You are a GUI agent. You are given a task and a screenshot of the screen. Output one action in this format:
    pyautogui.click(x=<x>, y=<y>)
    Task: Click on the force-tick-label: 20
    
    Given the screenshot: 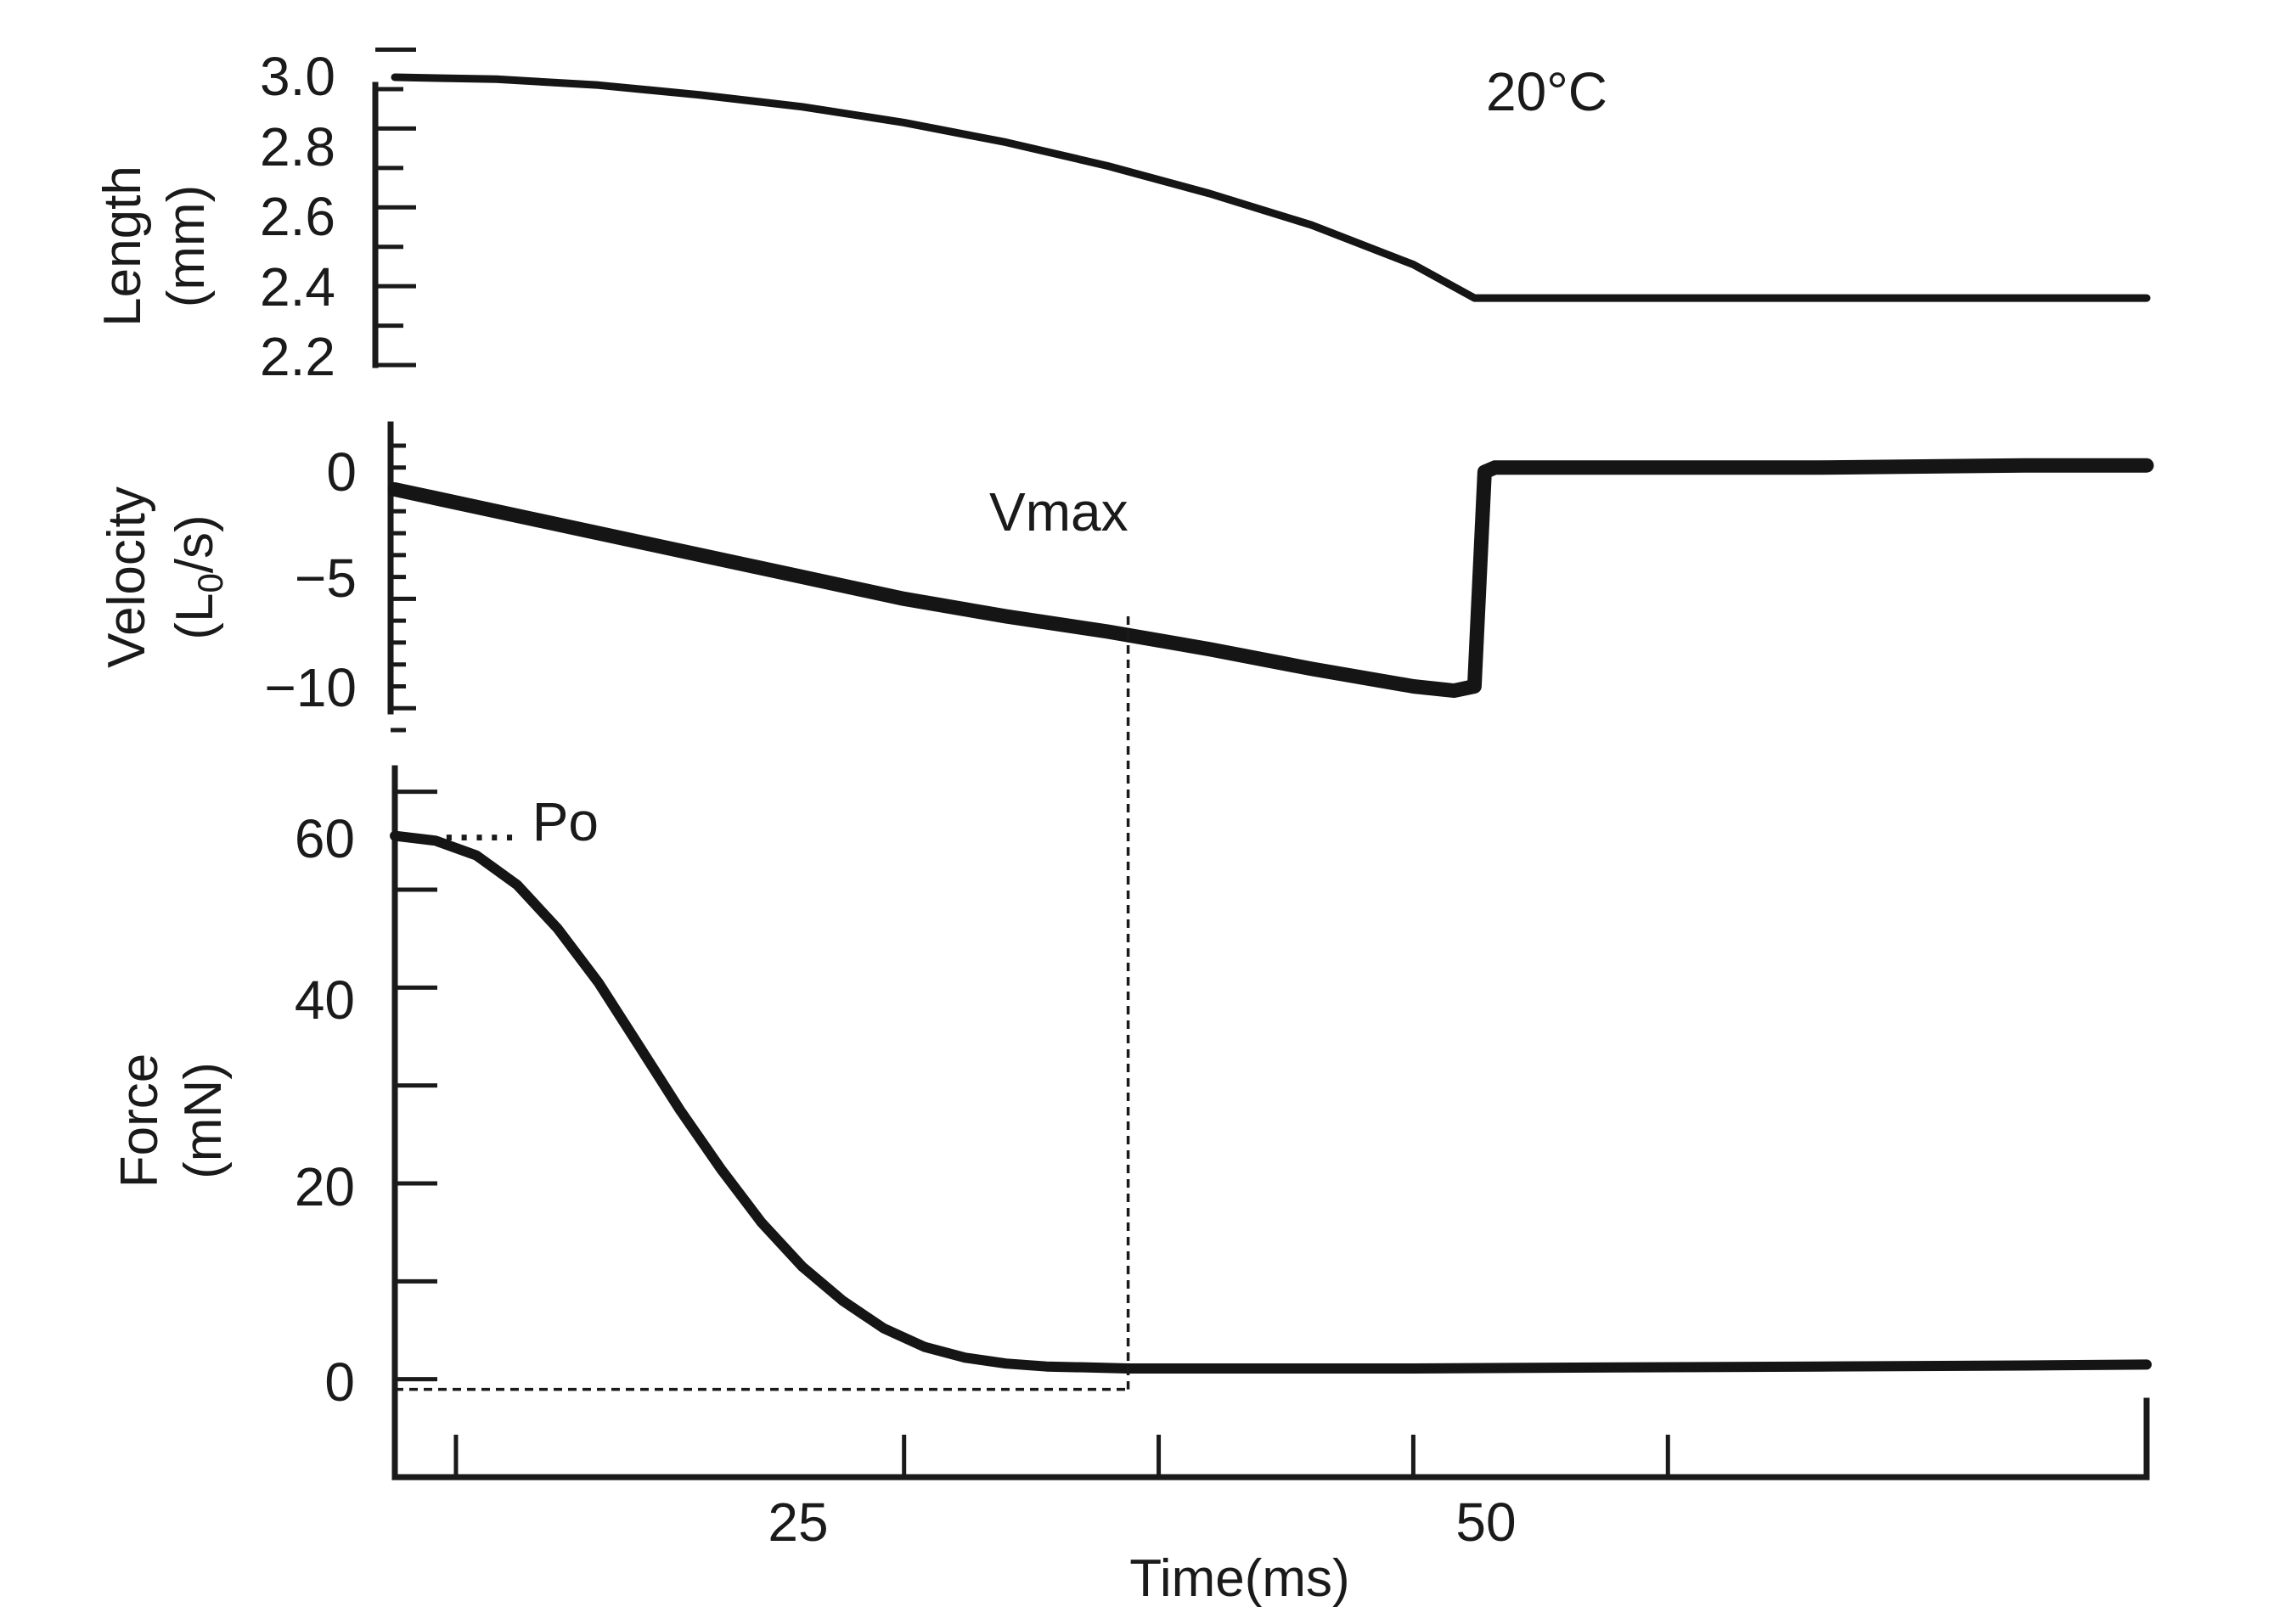 What is the action you would take?
    pyautogui.click(x=325, y=1186)
    